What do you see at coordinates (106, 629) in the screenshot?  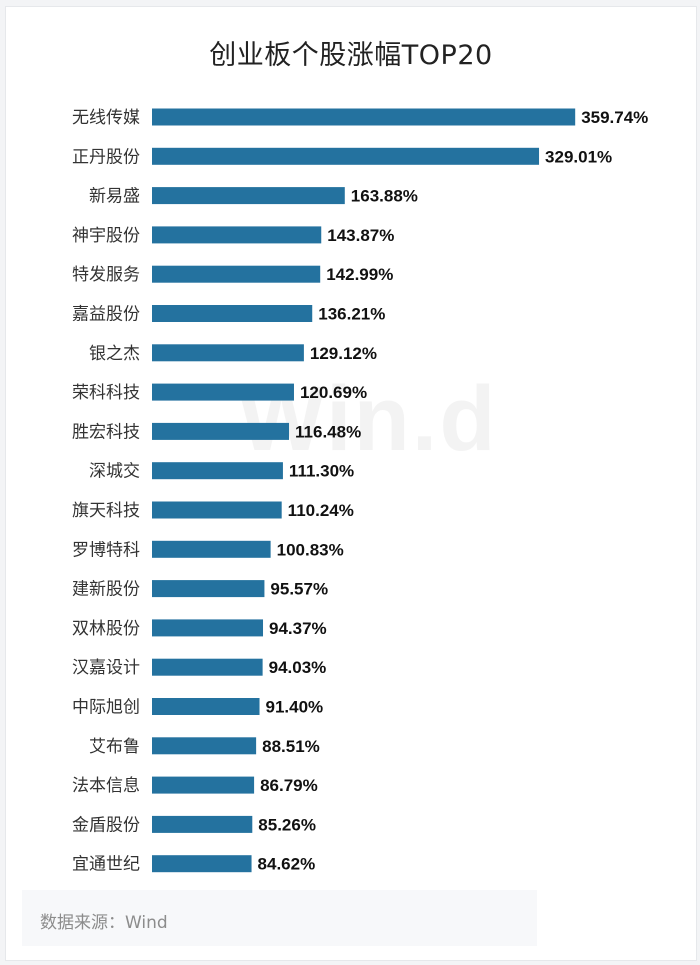 I see `category-label: 双林股份` at bounding box center [106, 629].